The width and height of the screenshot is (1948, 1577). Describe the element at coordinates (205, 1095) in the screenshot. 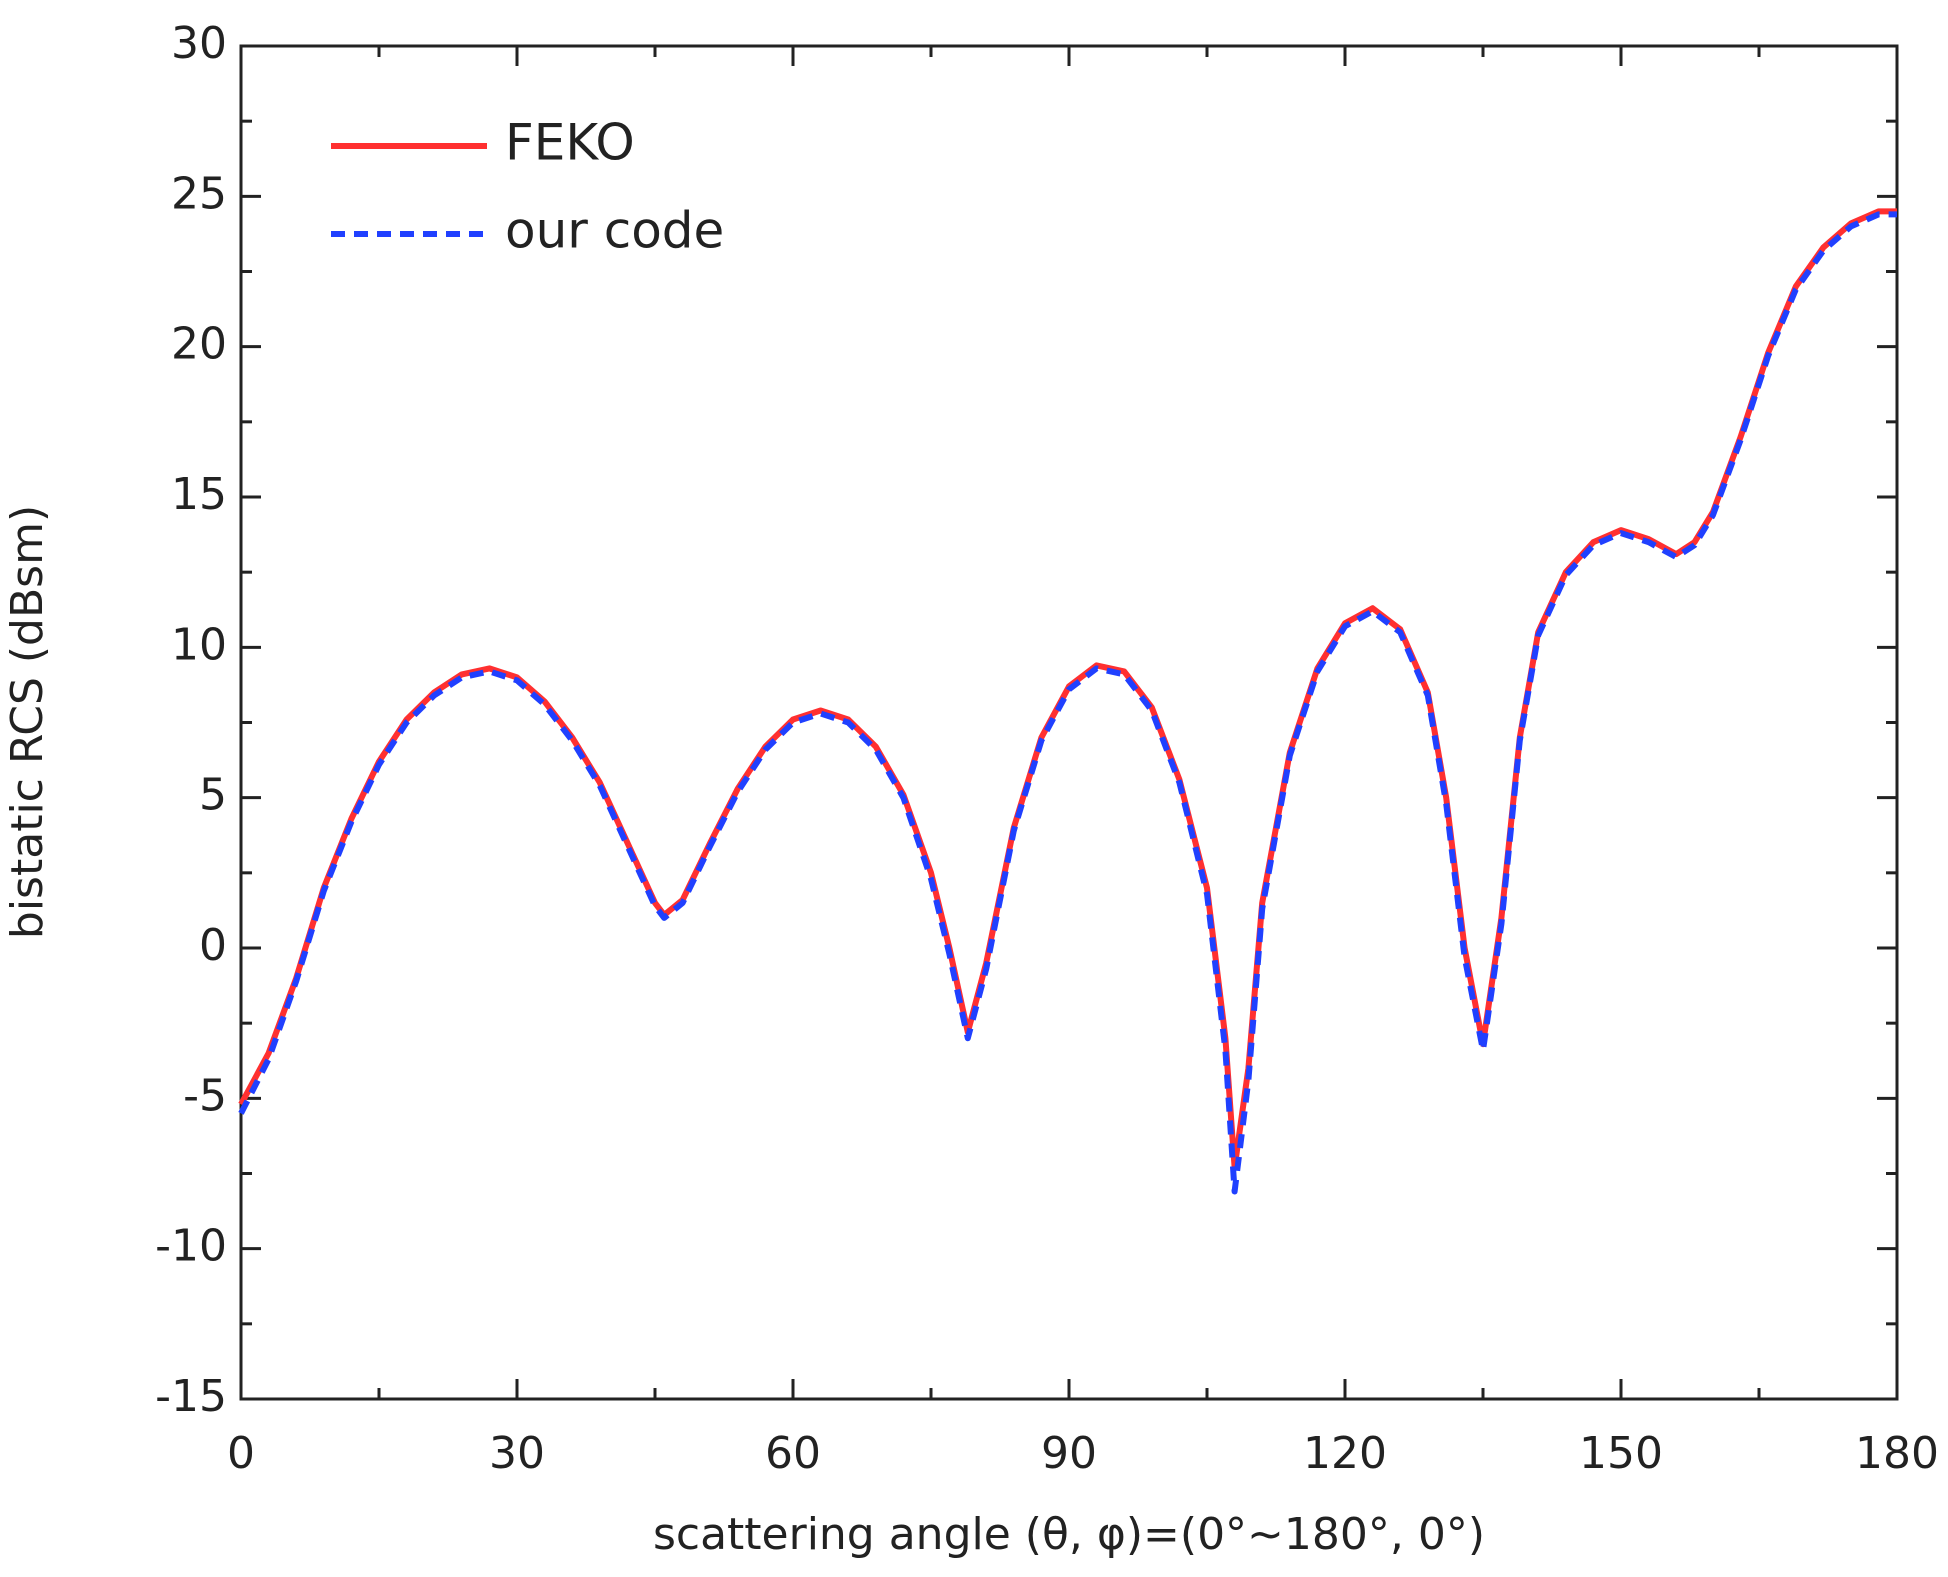

I see `y-tick-label: -5` at that location.